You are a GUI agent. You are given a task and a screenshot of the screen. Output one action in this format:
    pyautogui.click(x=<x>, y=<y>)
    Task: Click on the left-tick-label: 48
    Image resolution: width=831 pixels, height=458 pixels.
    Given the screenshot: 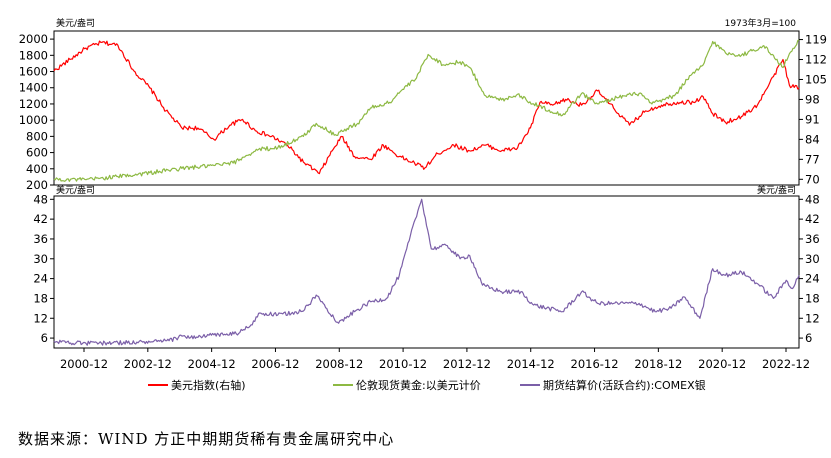 What is the action you would take?
    pyautogui.click(x=40, y=199)
    